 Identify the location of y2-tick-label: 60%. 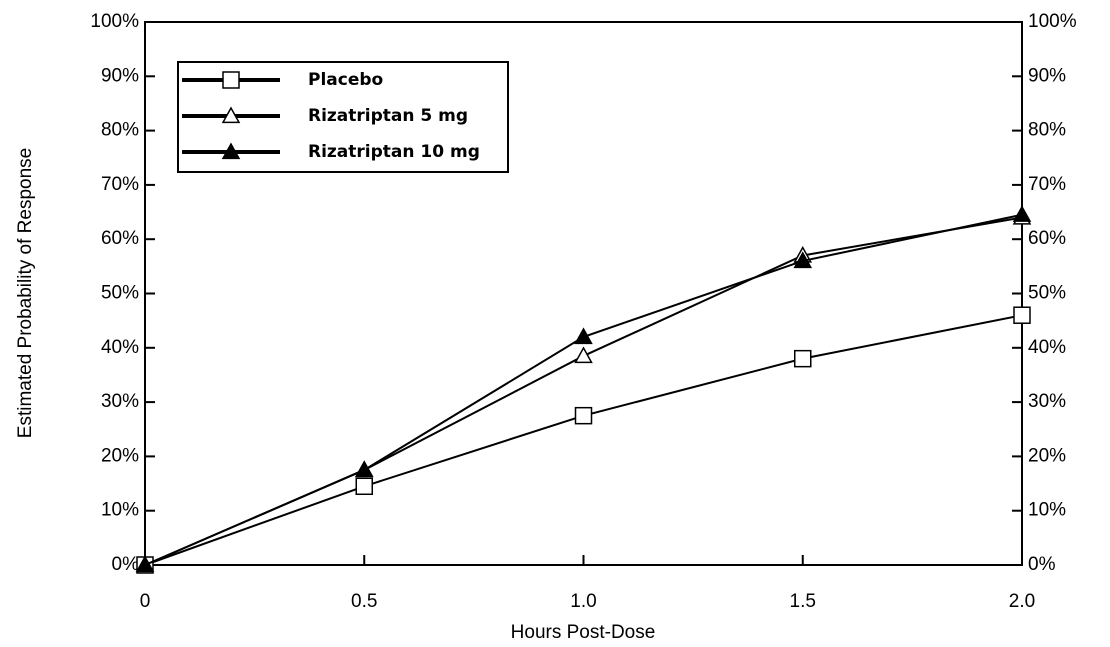
(1047, 238).